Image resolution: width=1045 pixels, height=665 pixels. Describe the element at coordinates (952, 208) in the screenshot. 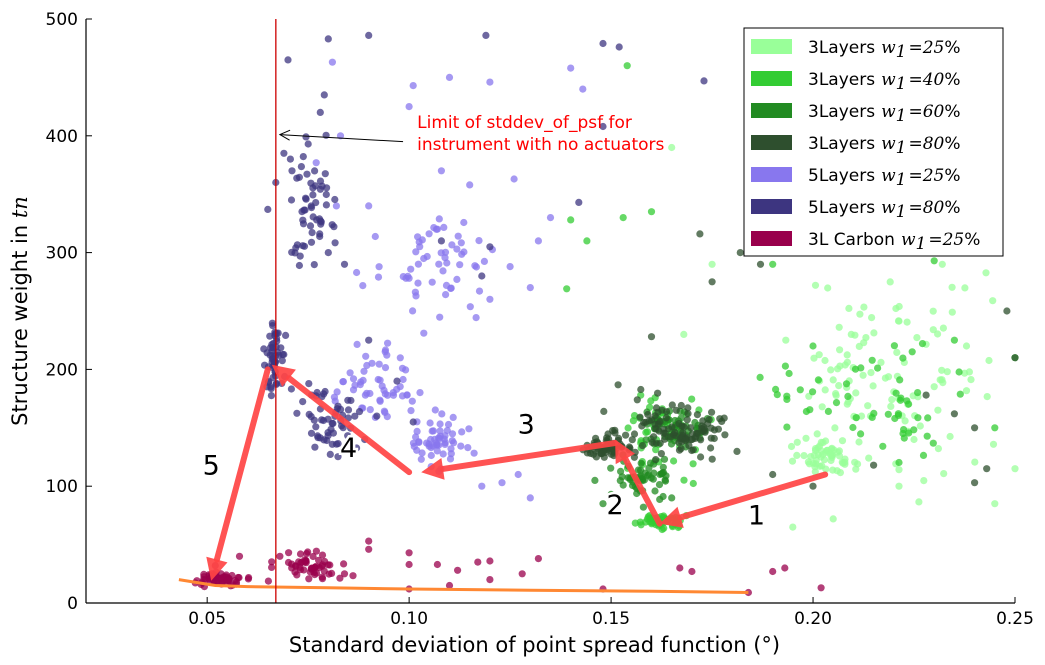

I see `legend-percent: %` at that location.